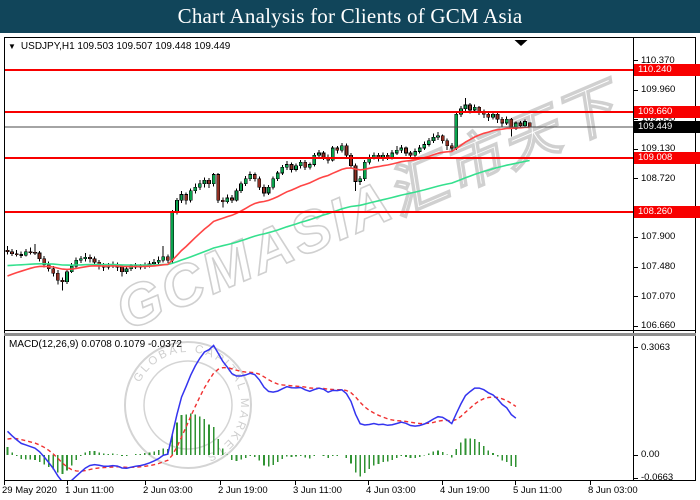  Describe the element at coordinates (667, 111) in the screenshot. I see `price-level-badge: 109.660` at that location.